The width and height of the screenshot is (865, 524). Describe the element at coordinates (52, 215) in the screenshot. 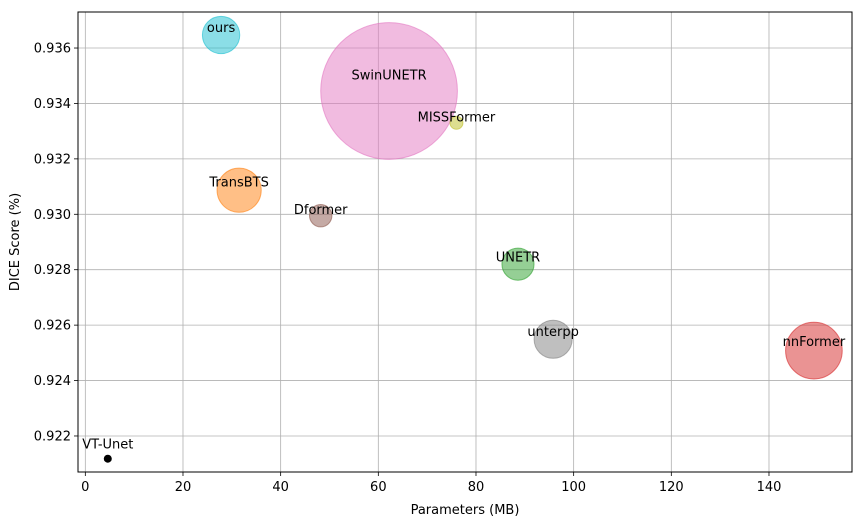

I see `y-tick-label: 0.930` at that location.